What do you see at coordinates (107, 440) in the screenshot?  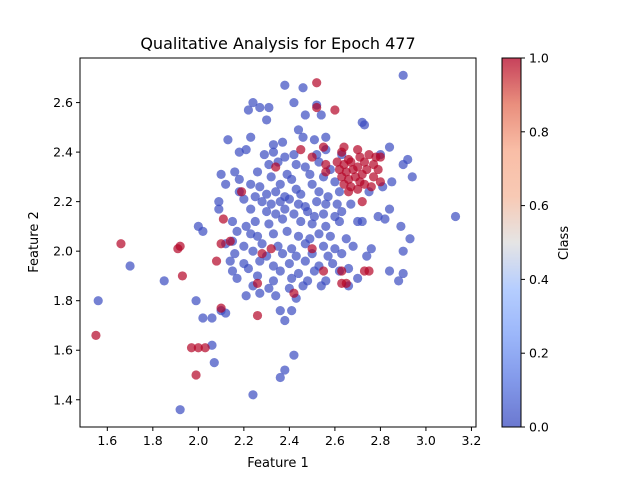 I see `x-tick-label: 1.6` at bounding box center [107, 440].